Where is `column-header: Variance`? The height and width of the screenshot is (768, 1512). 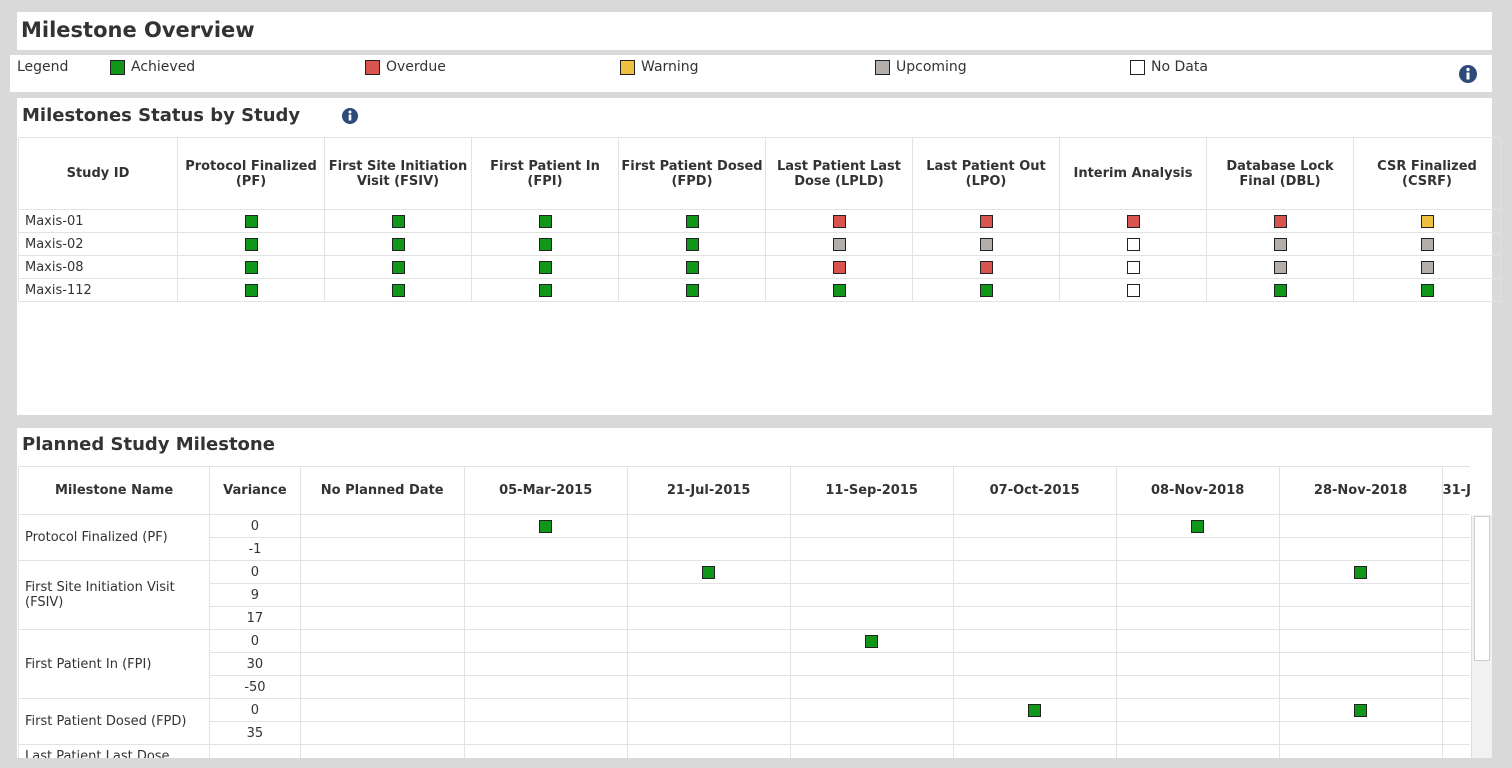
column-header: Variance is located at coordinates (255, 490).